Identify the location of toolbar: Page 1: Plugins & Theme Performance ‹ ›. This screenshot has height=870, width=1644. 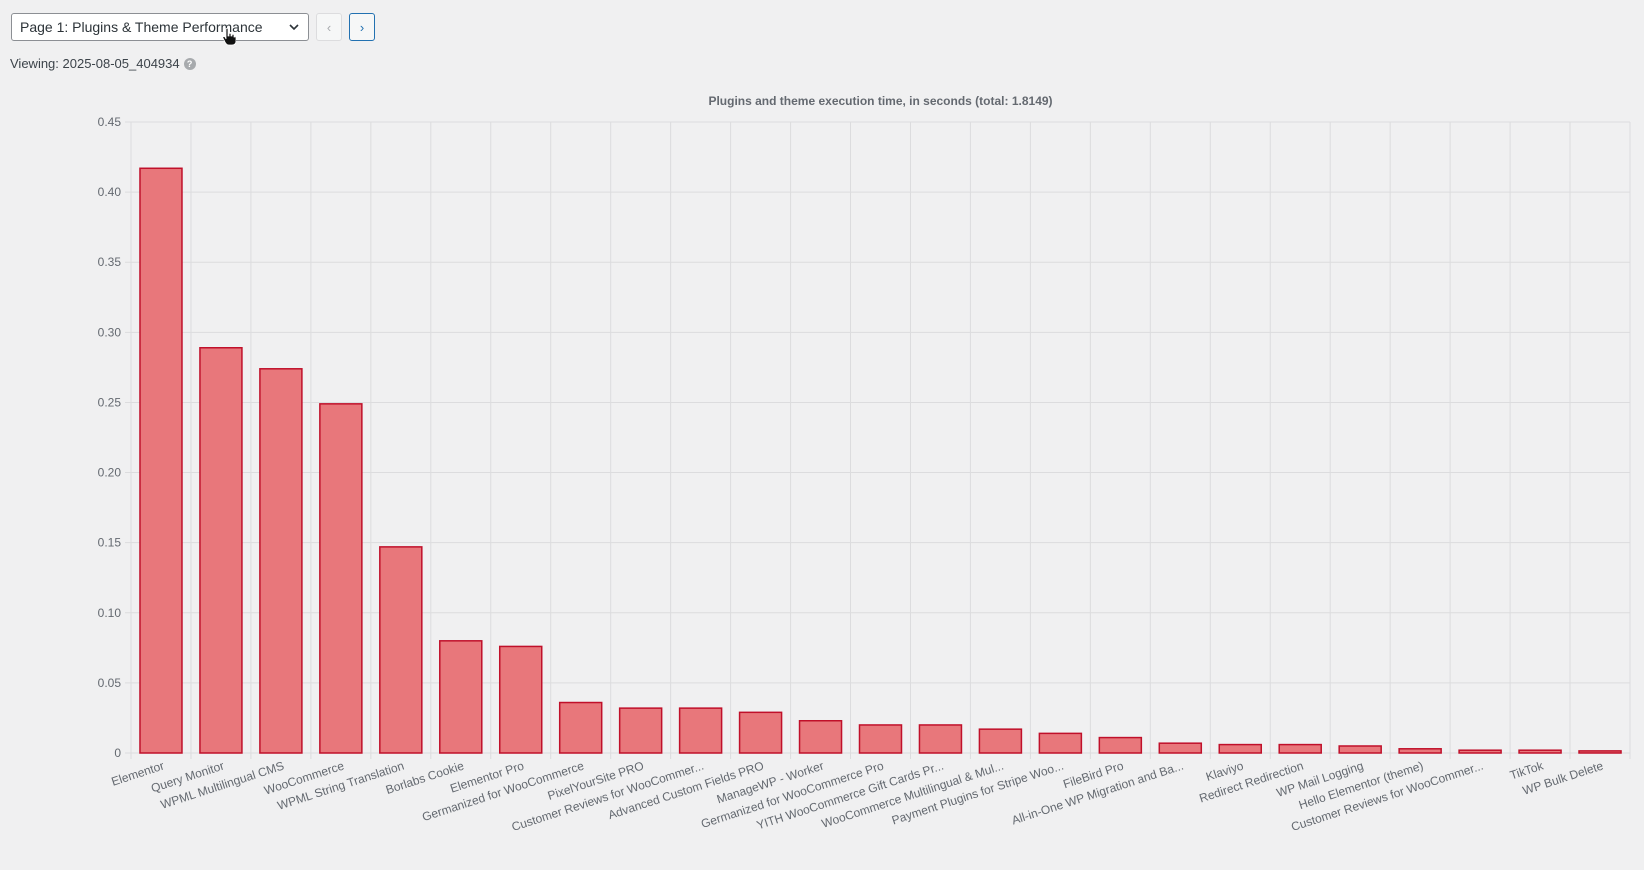
(193, 27).